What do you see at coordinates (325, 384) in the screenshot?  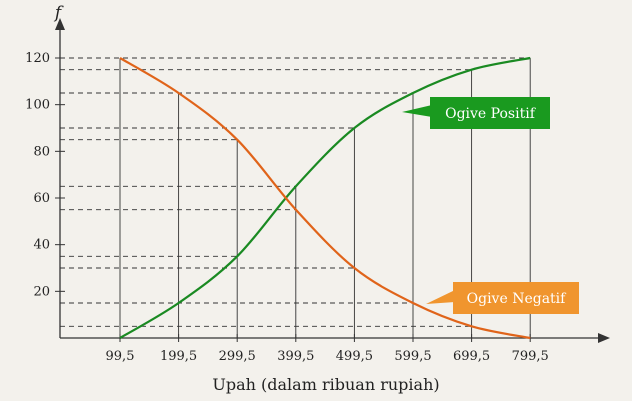 I see `x-axis-title: Upah (dalam ribuan rupiah)` at bounding box center [325, 384].